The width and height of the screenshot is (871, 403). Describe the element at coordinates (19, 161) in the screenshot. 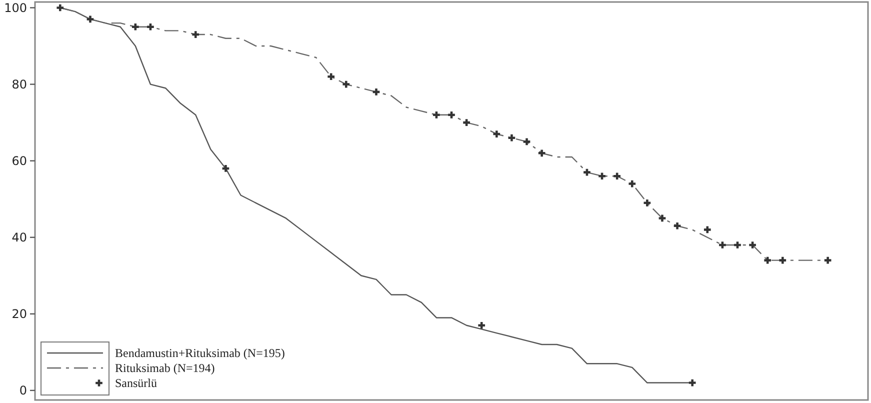

I see `y-tick-label: 60` at that location.